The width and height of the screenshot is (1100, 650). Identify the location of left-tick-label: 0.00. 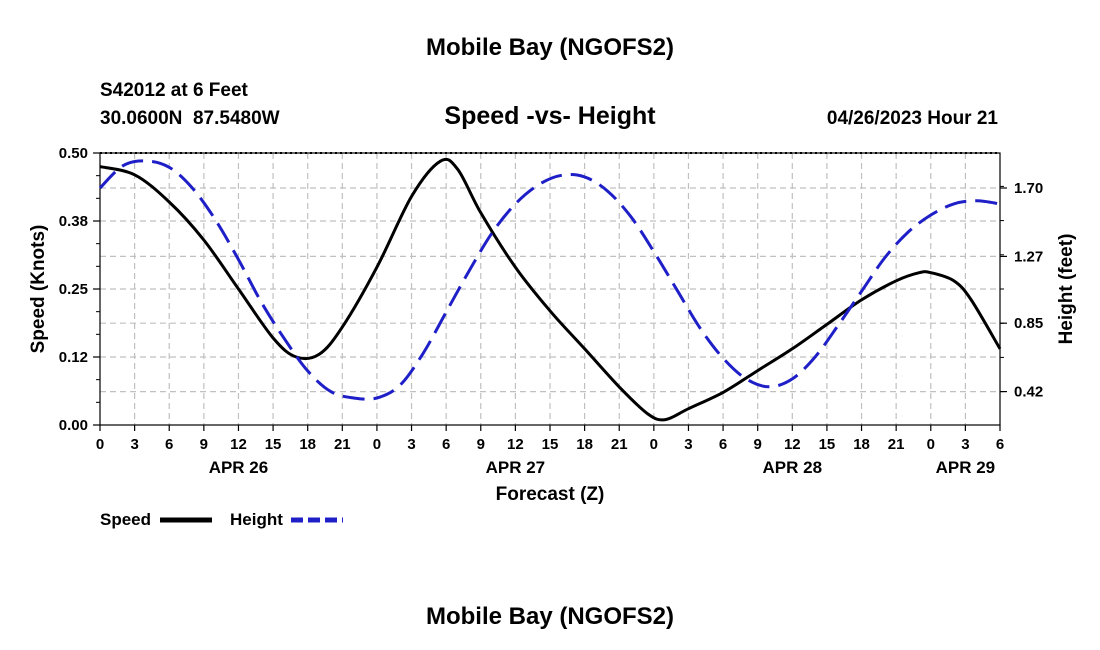
(73, 425).